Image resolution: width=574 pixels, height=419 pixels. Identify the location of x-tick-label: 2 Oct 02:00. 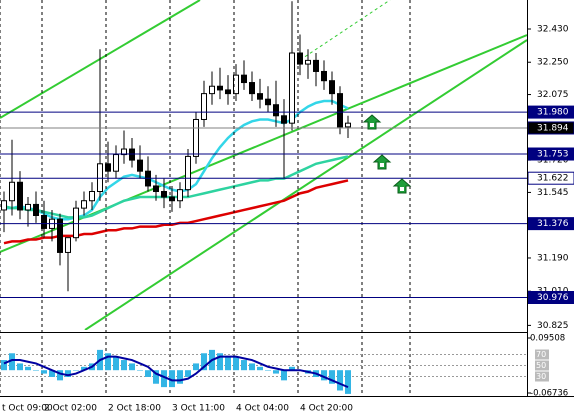
(70, 409).